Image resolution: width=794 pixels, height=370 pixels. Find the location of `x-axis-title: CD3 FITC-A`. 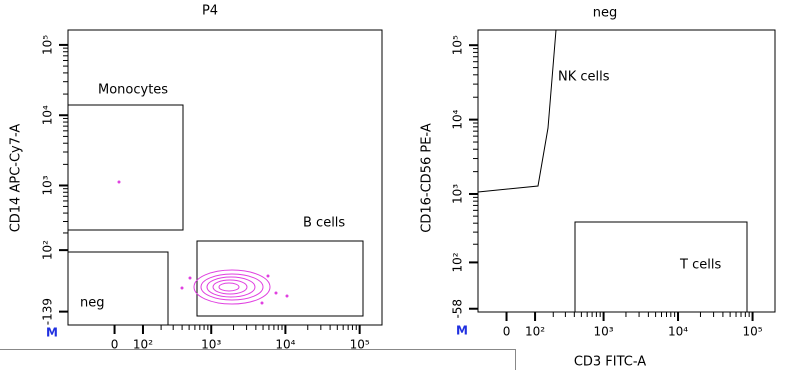

x-axis-title: CD3 FITC-A is located at coordinates (610, 362).